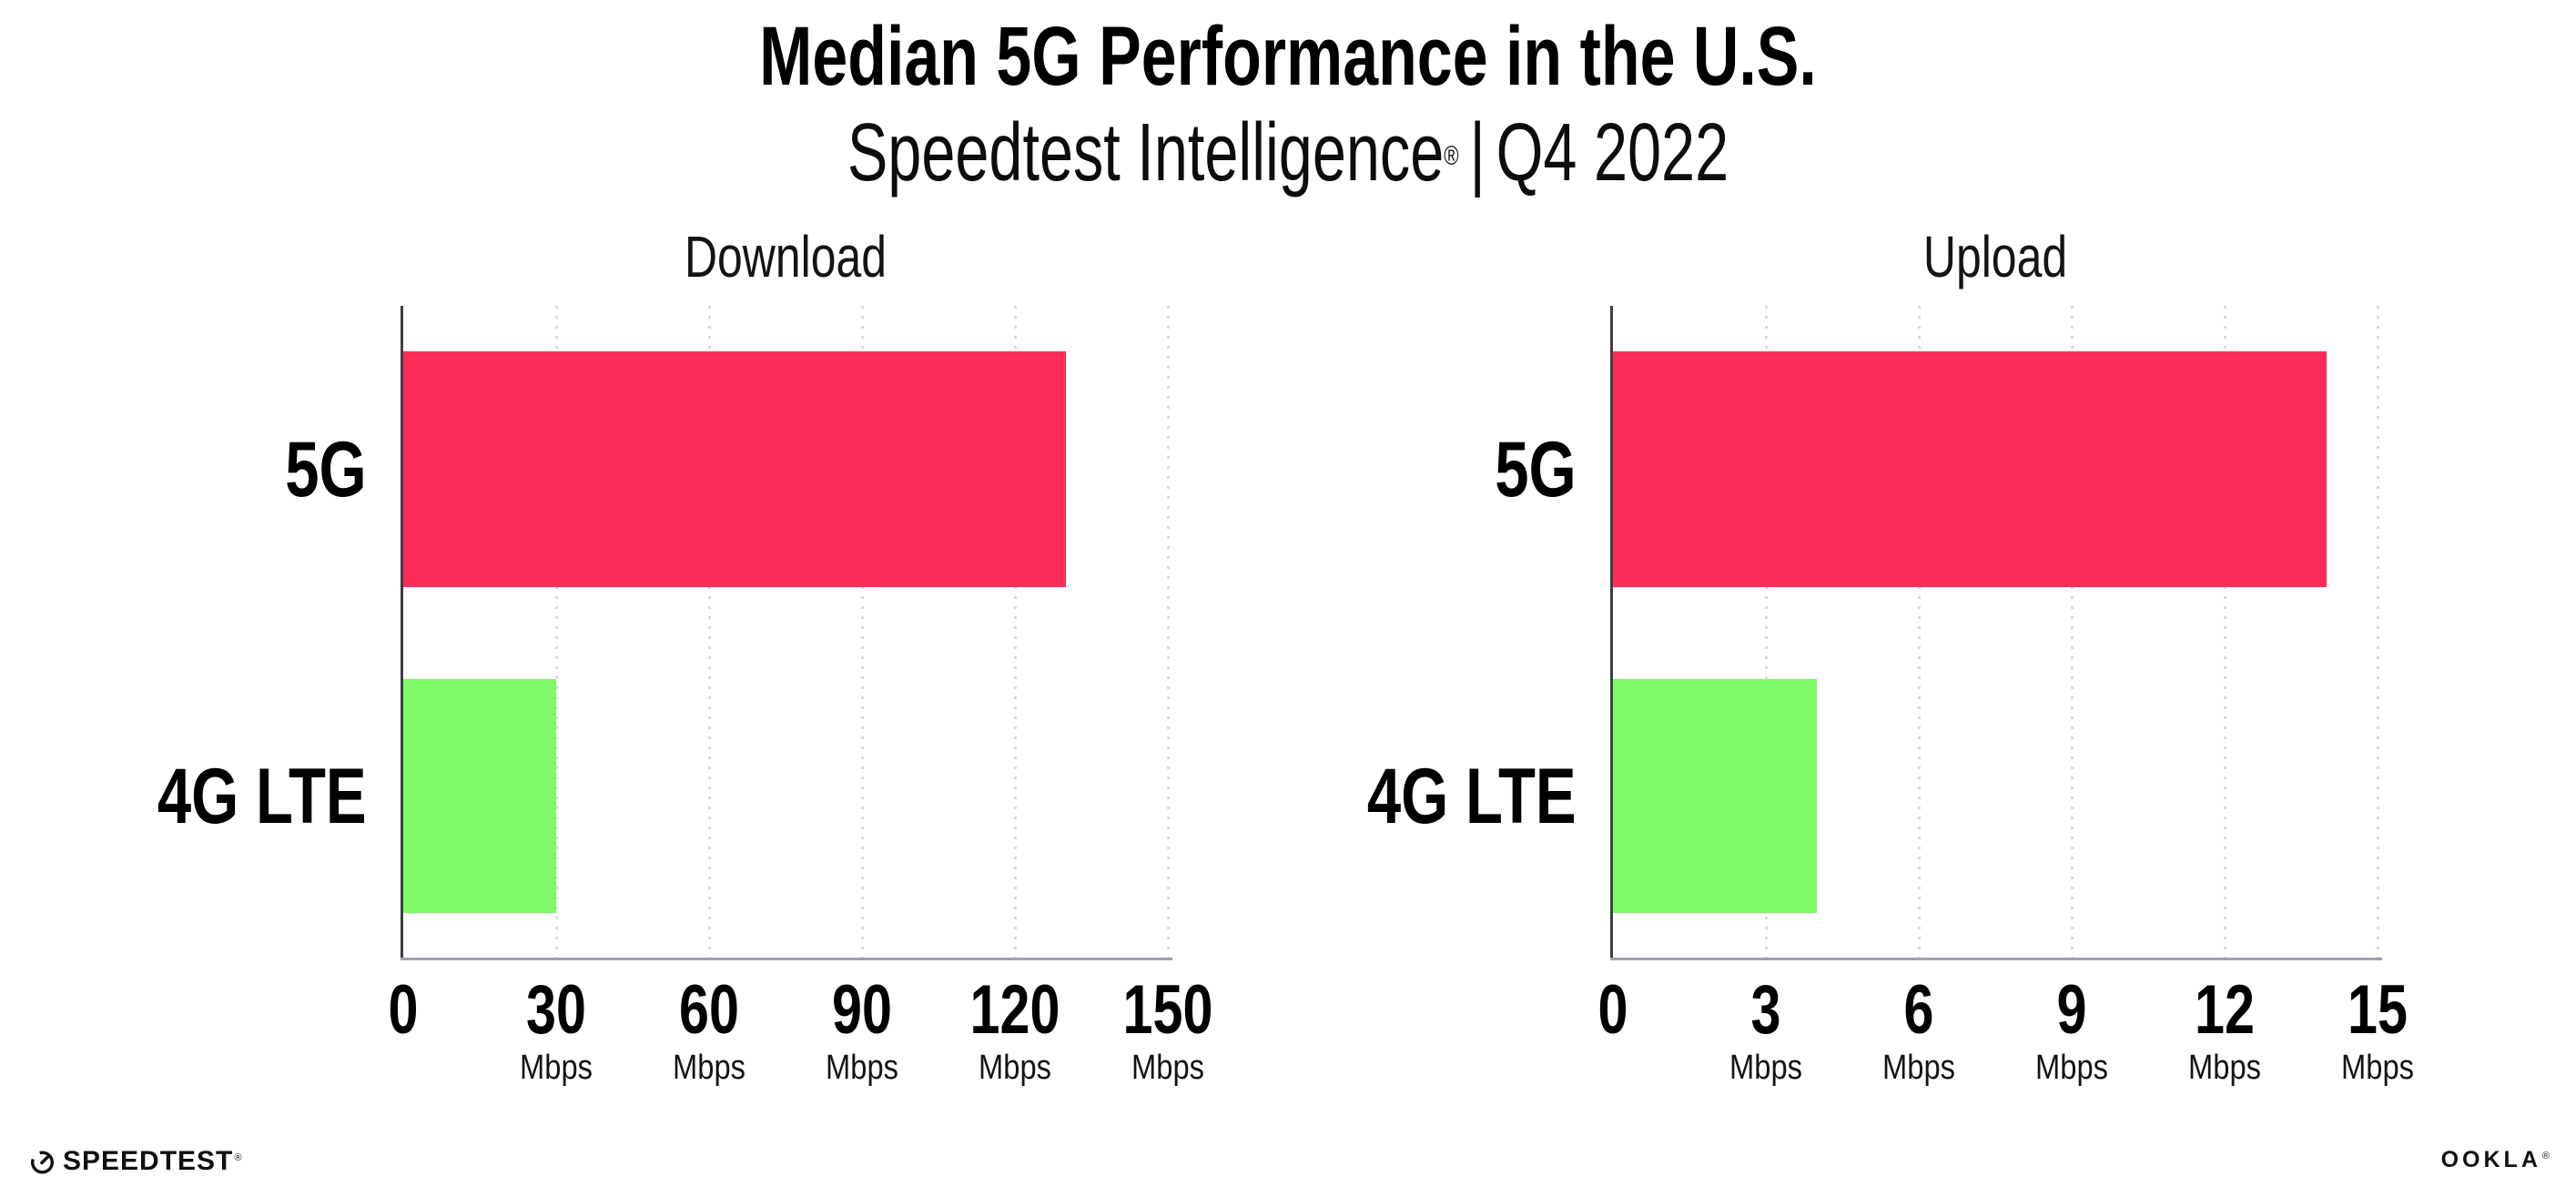  What do you see at coordinates (1288, 57) in the screenshot?
I see `page-title: Median 5G Performance in the U.S.` at bounding box center [1288, 57].